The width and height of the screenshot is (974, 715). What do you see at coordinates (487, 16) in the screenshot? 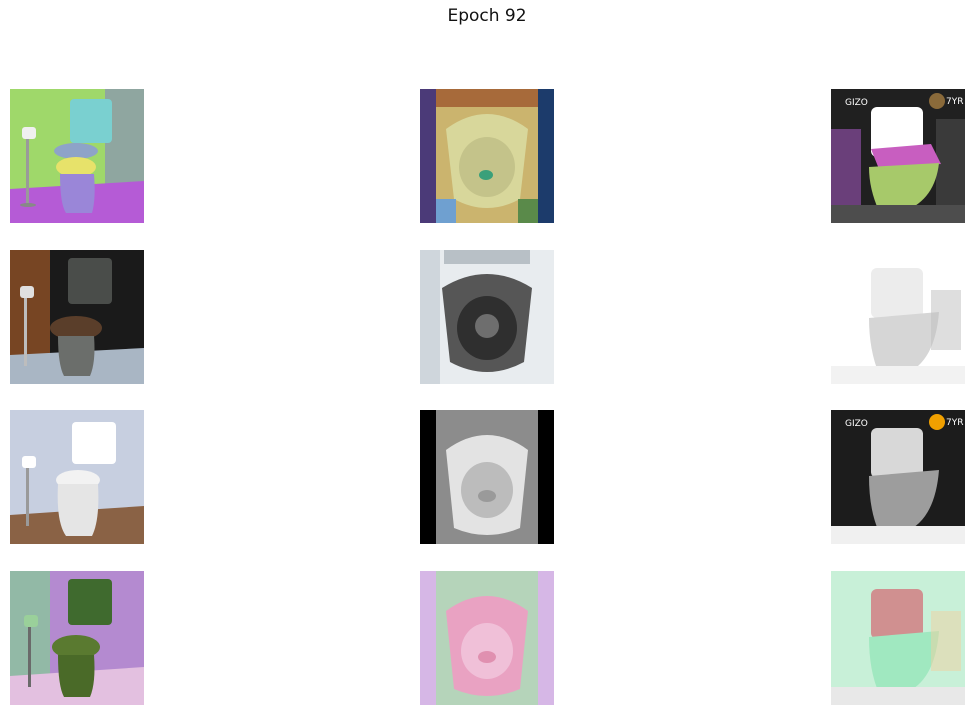
I see `figure-title: Epoch 92` at bounding box center [487, 16].